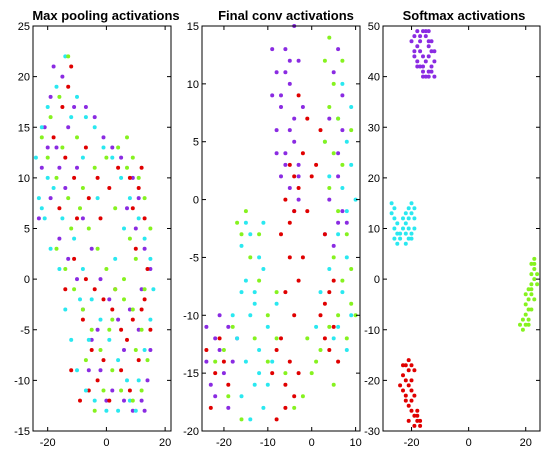  Describe the element at coordinates (374, 179) in the screenshot. I see `y-tick-label: 20` at that location.